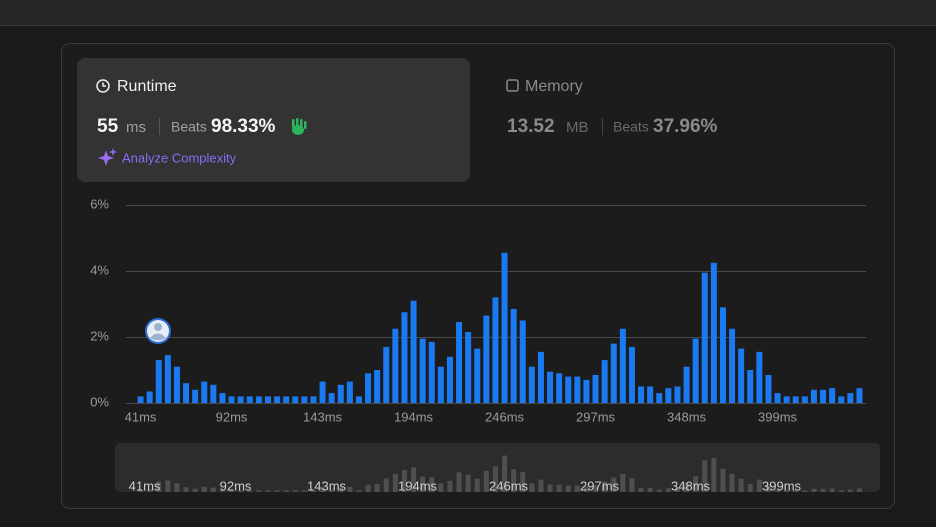 This screenshot has width=936, height=527. What do you see at coordinates (505, 416) in the screenshot?
I see `x-tick-label: 246ms` at bounding box center [505, 416].